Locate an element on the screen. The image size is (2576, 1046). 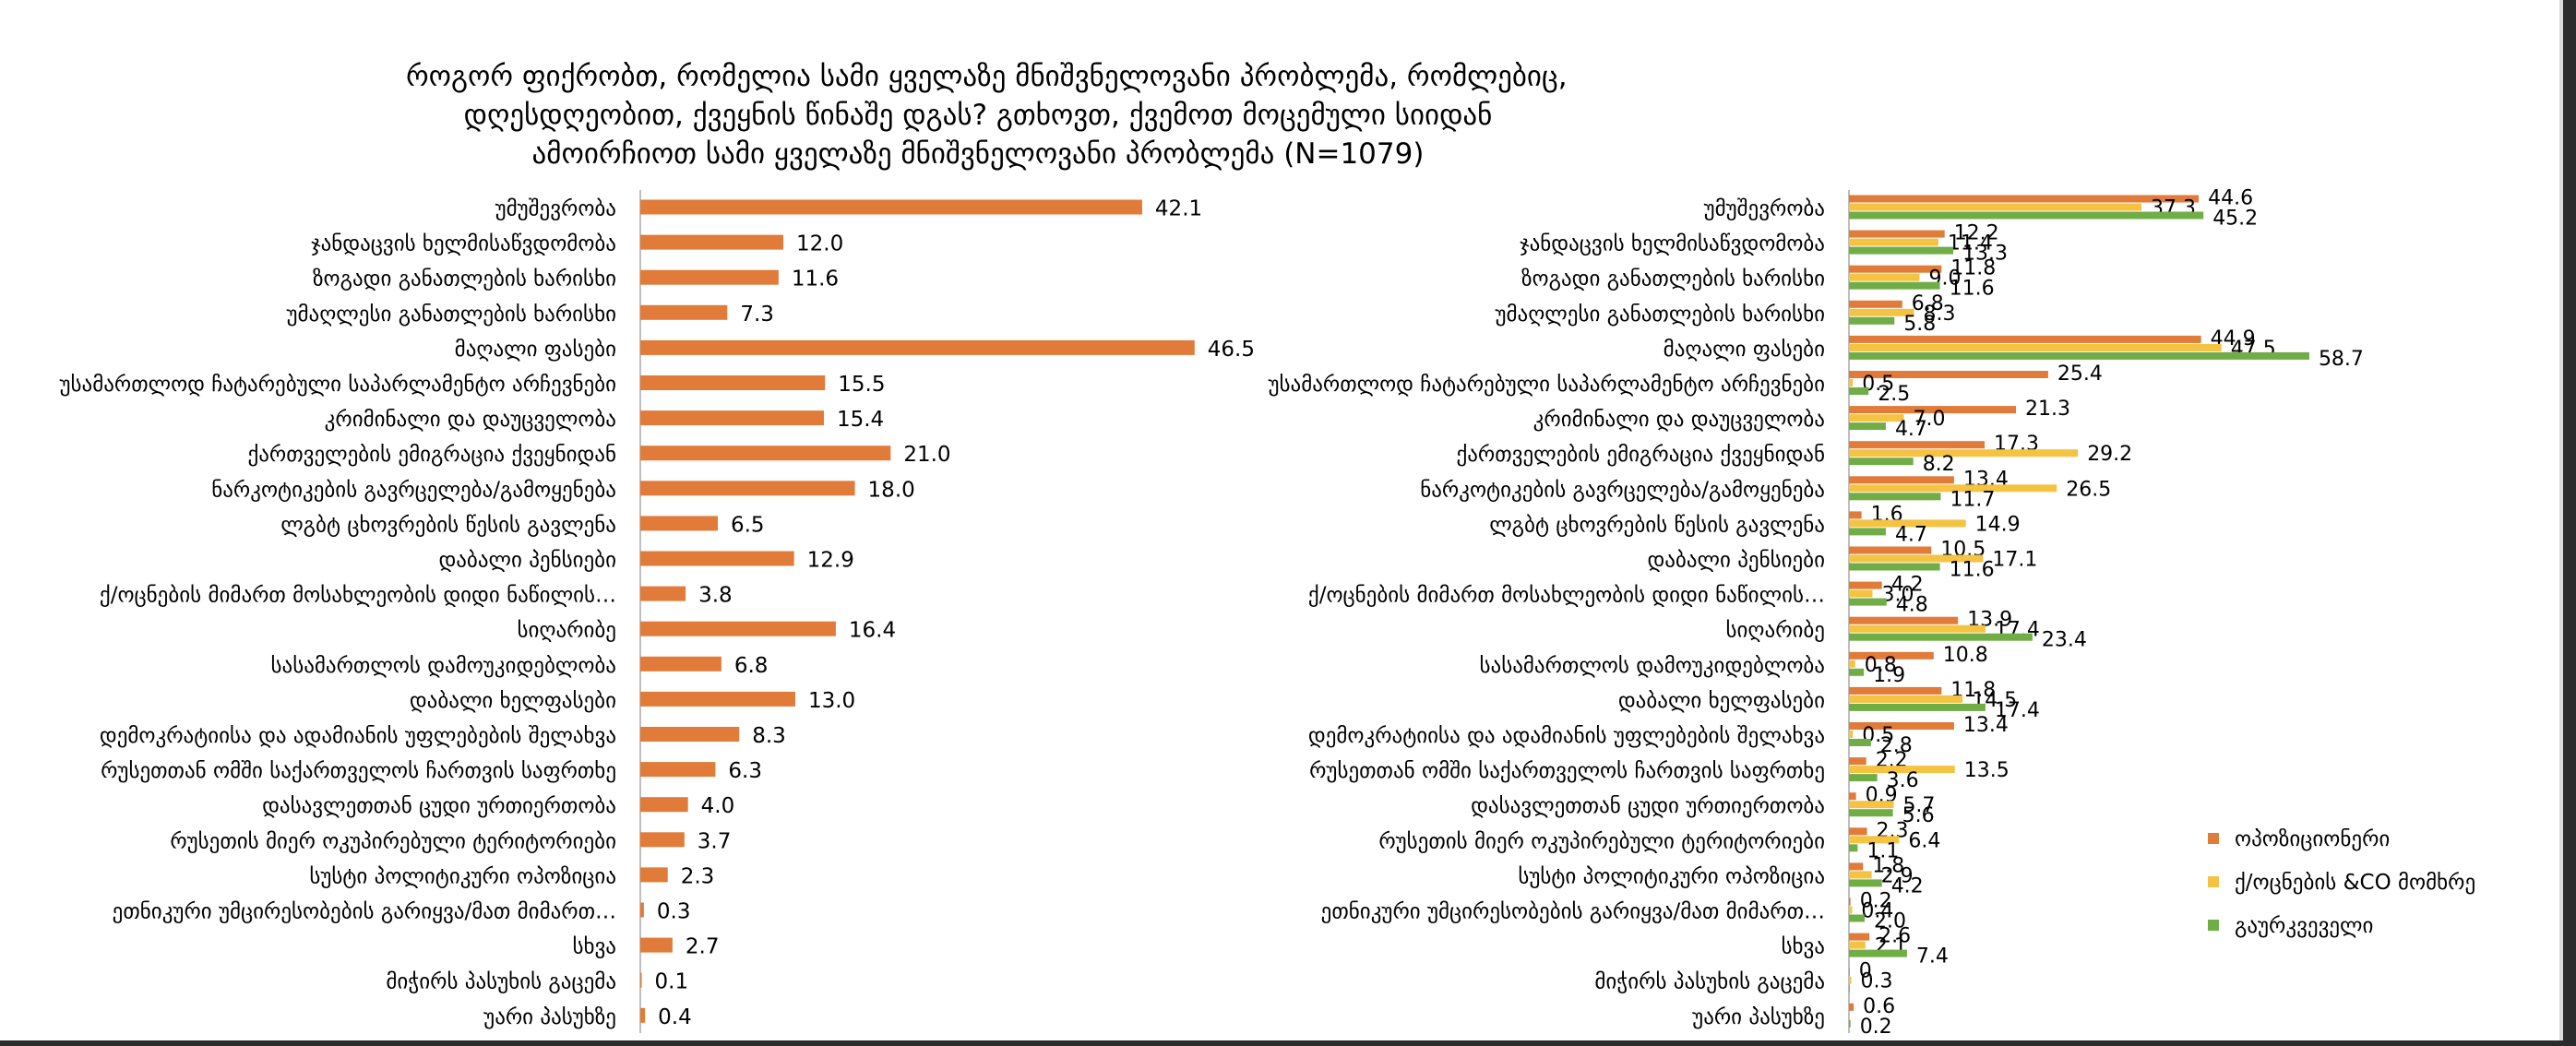
right-bar-value-label-series-2: 14.9 is located at coordinates (1998, 524).